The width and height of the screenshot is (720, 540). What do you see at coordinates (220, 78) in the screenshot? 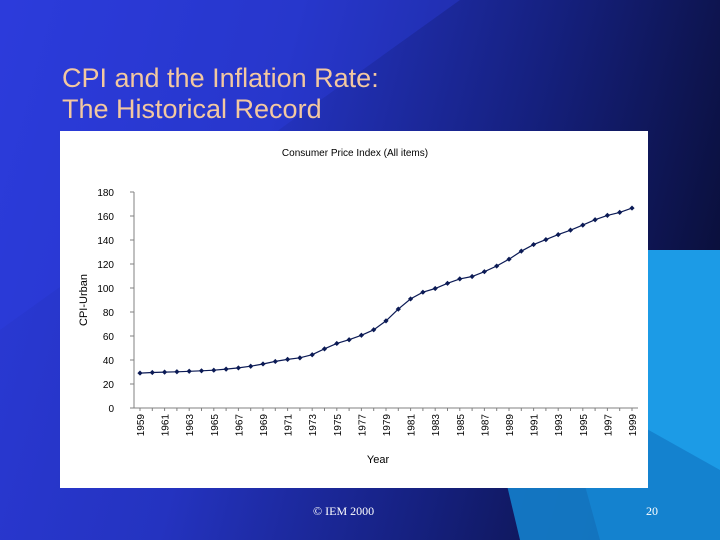
I see `slide-title-line-1: CPI and the Inflation Rate:` at bounding box center [220, 78].